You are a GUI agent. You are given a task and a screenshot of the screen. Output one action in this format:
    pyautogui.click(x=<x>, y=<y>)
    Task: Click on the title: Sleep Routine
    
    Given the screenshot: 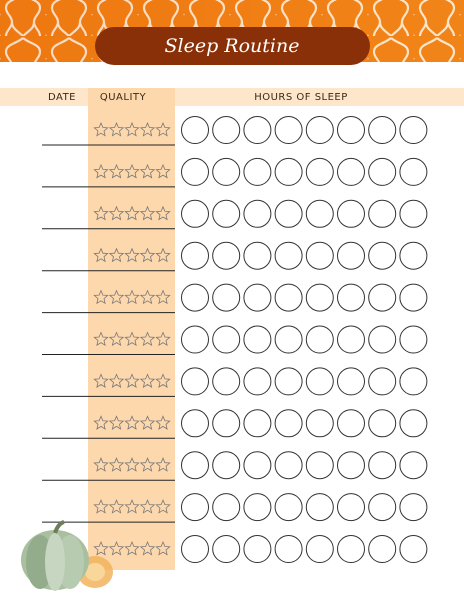 What is the action you would take?
    pyautogui.click(x=232, y=46)
    